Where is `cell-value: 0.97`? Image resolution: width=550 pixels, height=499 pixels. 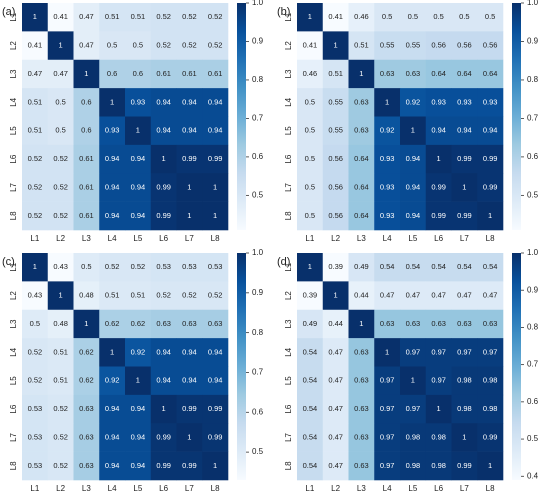
cell-value: 0.97 is located at coordinates (413, 408).